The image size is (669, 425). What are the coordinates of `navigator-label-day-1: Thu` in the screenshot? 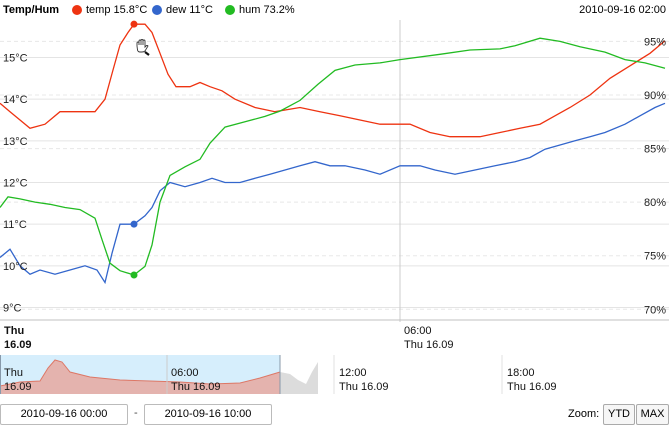 It's located at (13, 373).